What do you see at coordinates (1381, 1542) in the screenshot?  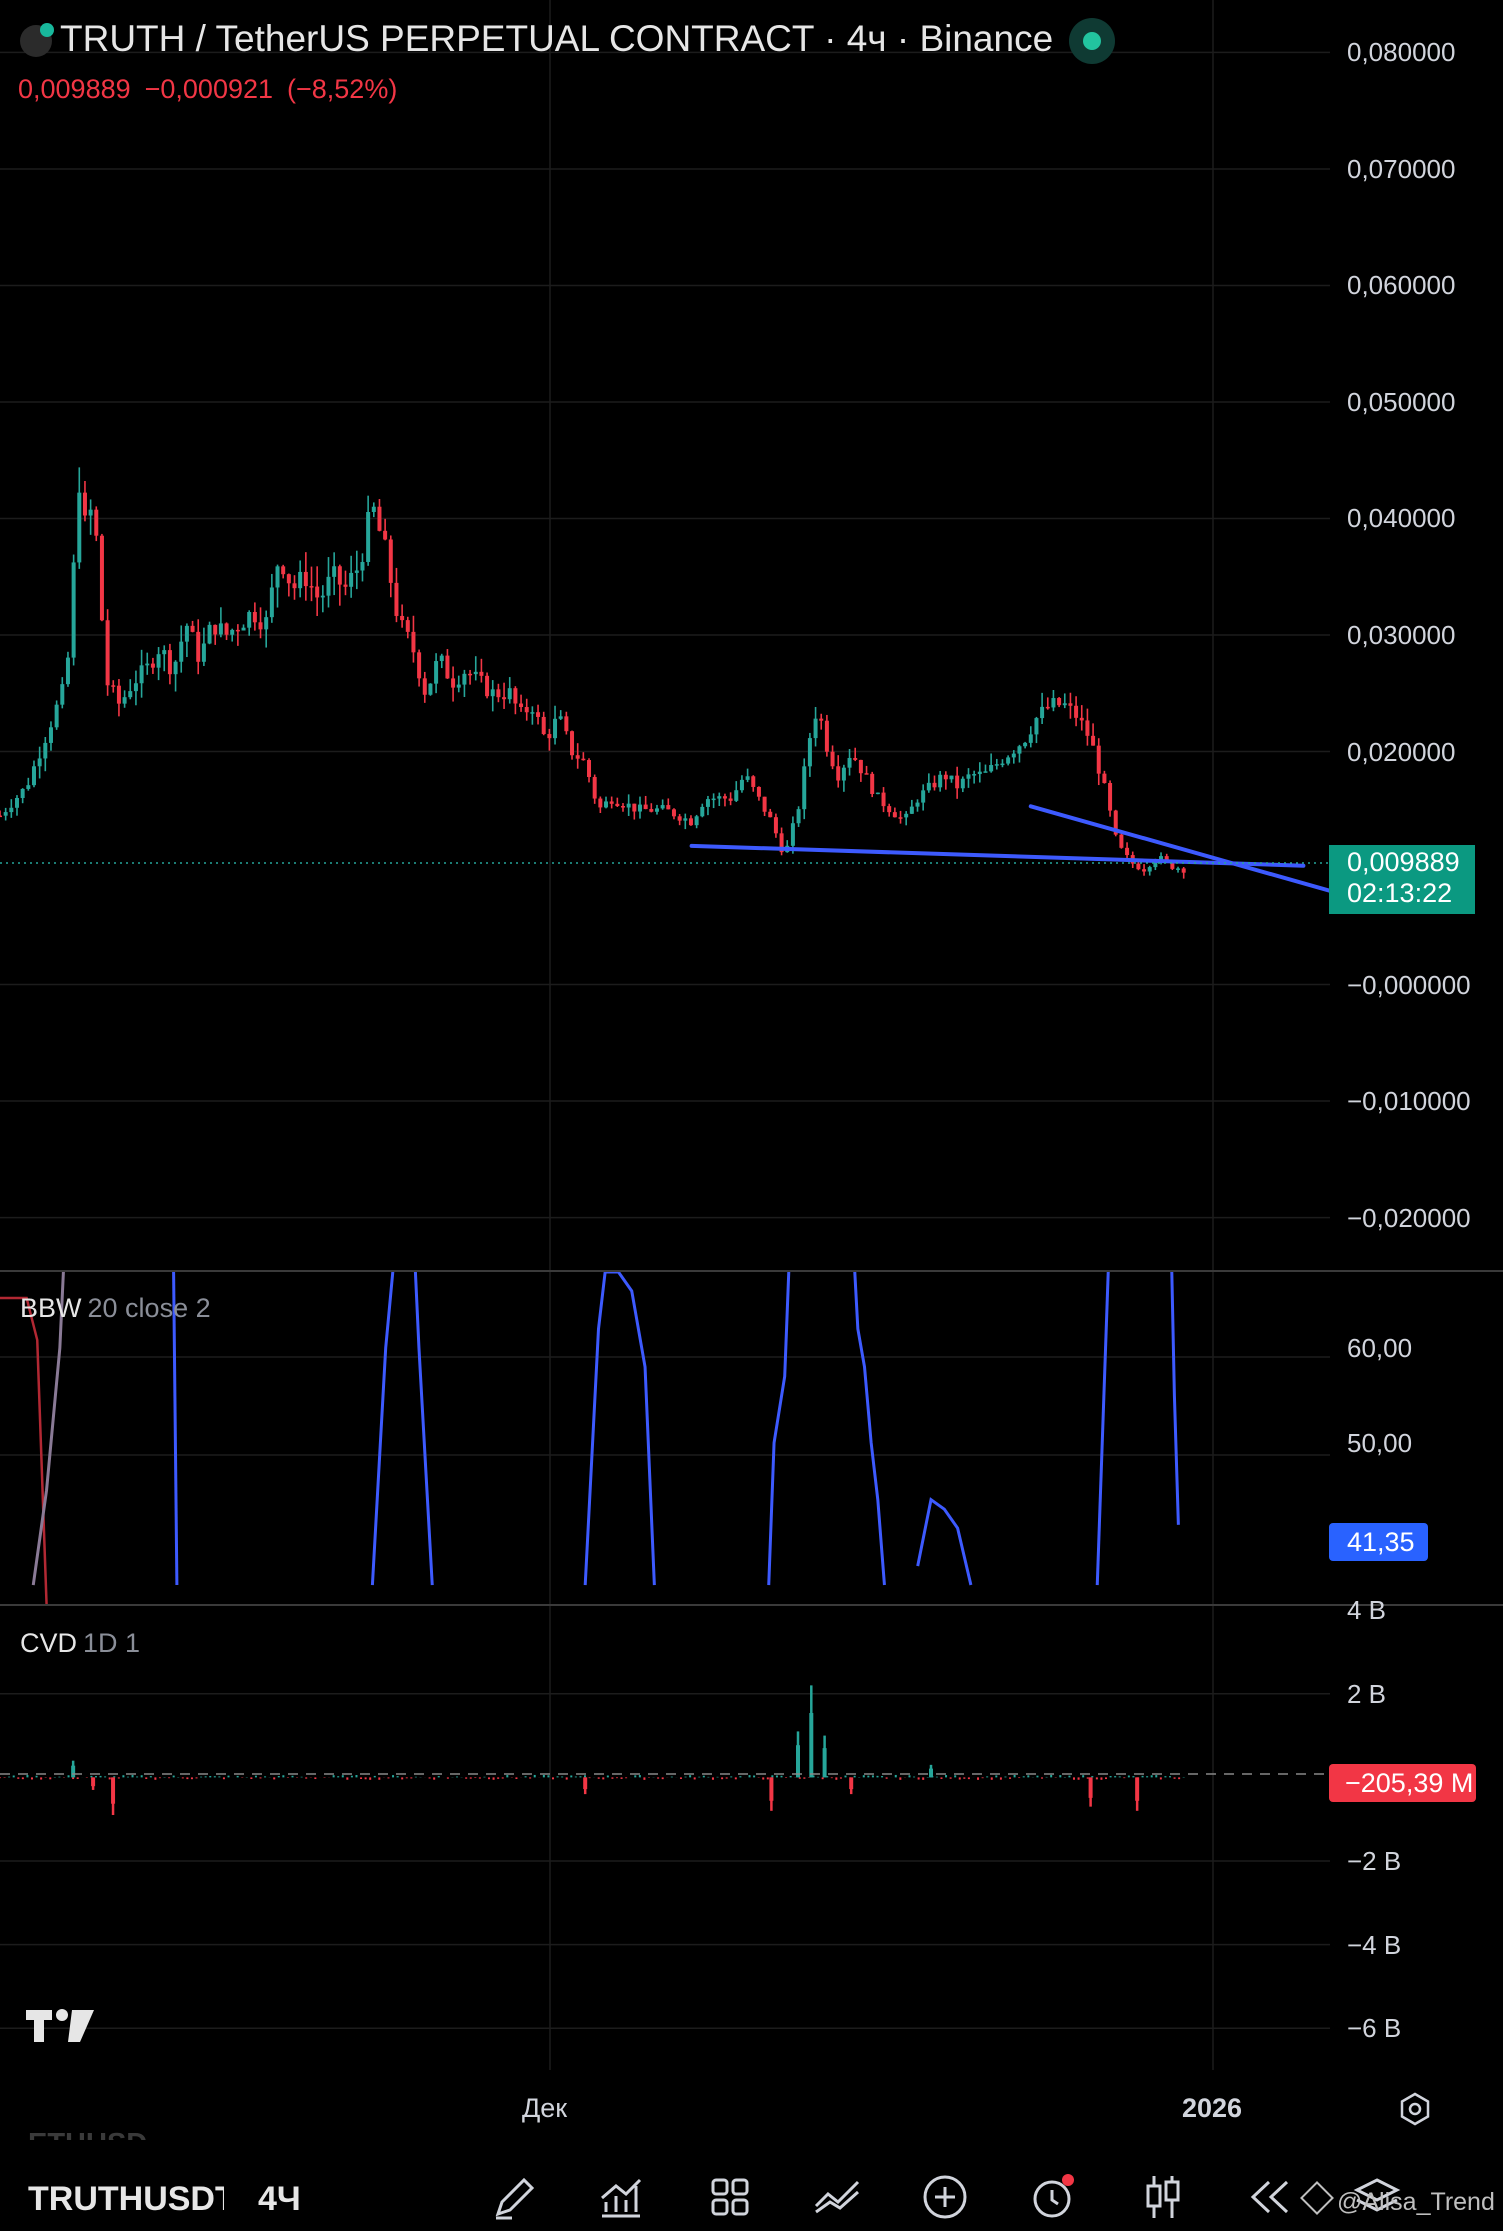 I see `bbw-value: 41,35` at bounding box center [1381, 1542].